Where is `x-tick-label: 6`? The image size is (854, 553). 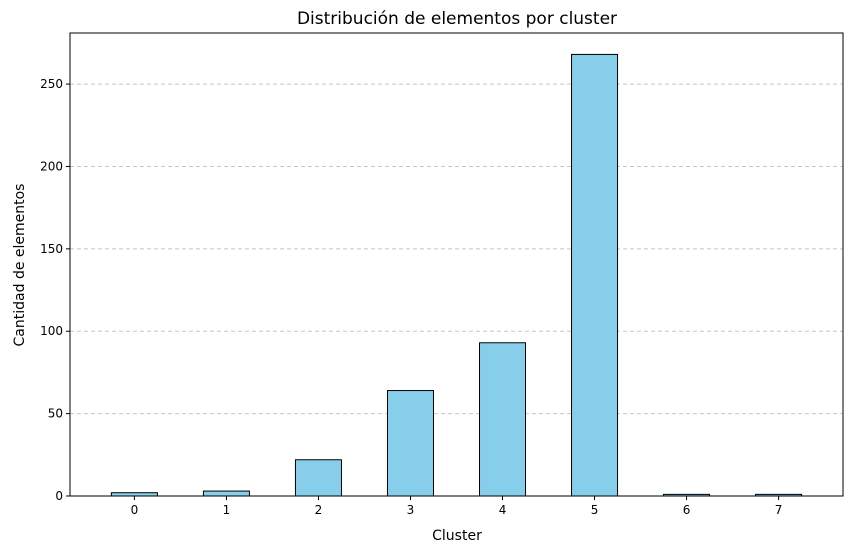 x-tick-label: 6 is located at coordinates (687, 510).